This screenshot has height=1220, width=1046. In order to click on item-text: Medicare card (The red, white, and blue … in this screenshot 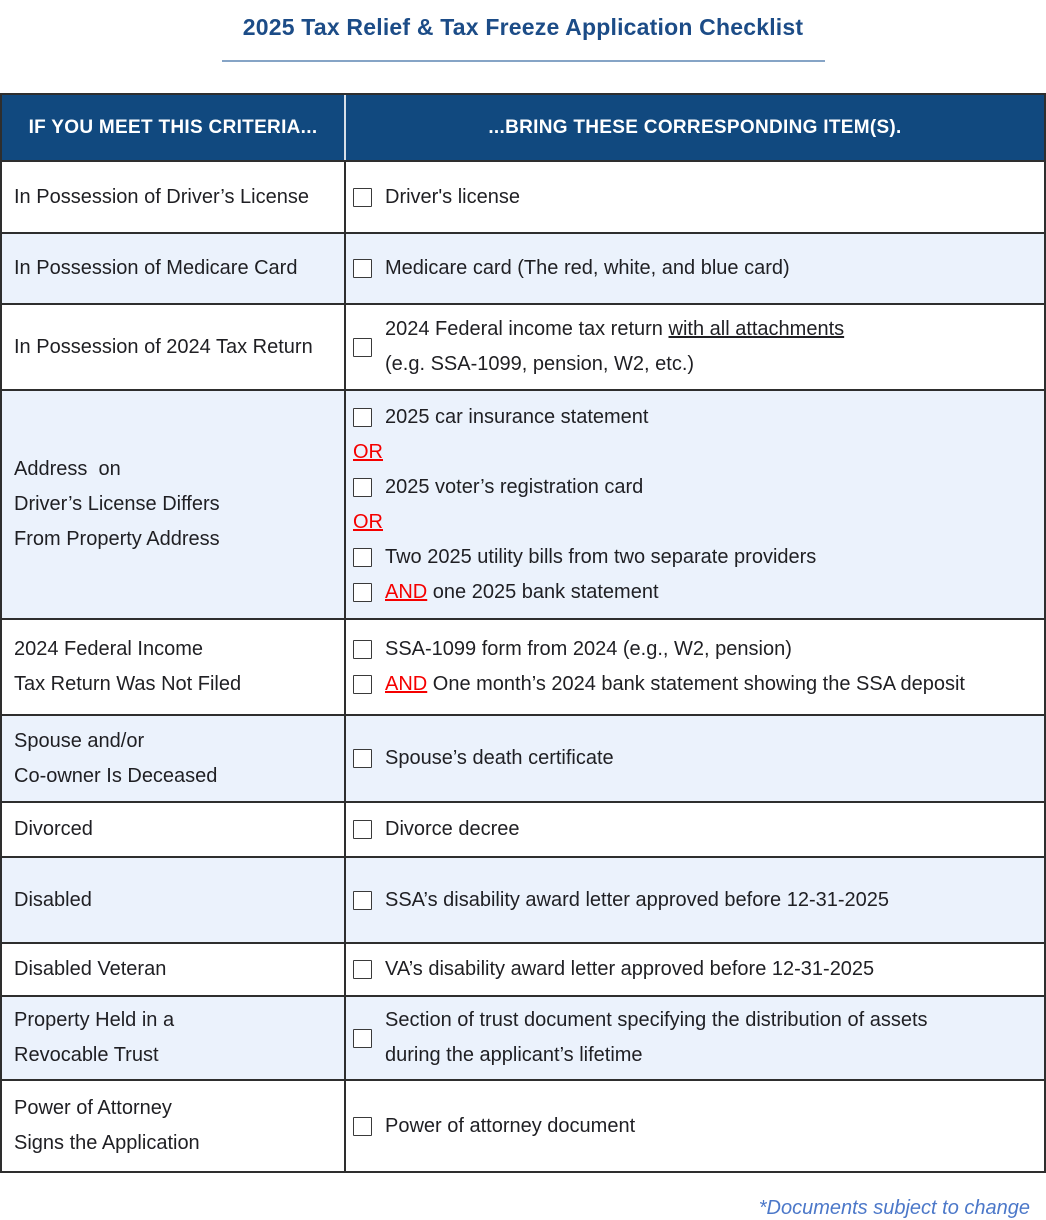, I will do `click(587, 268)`.